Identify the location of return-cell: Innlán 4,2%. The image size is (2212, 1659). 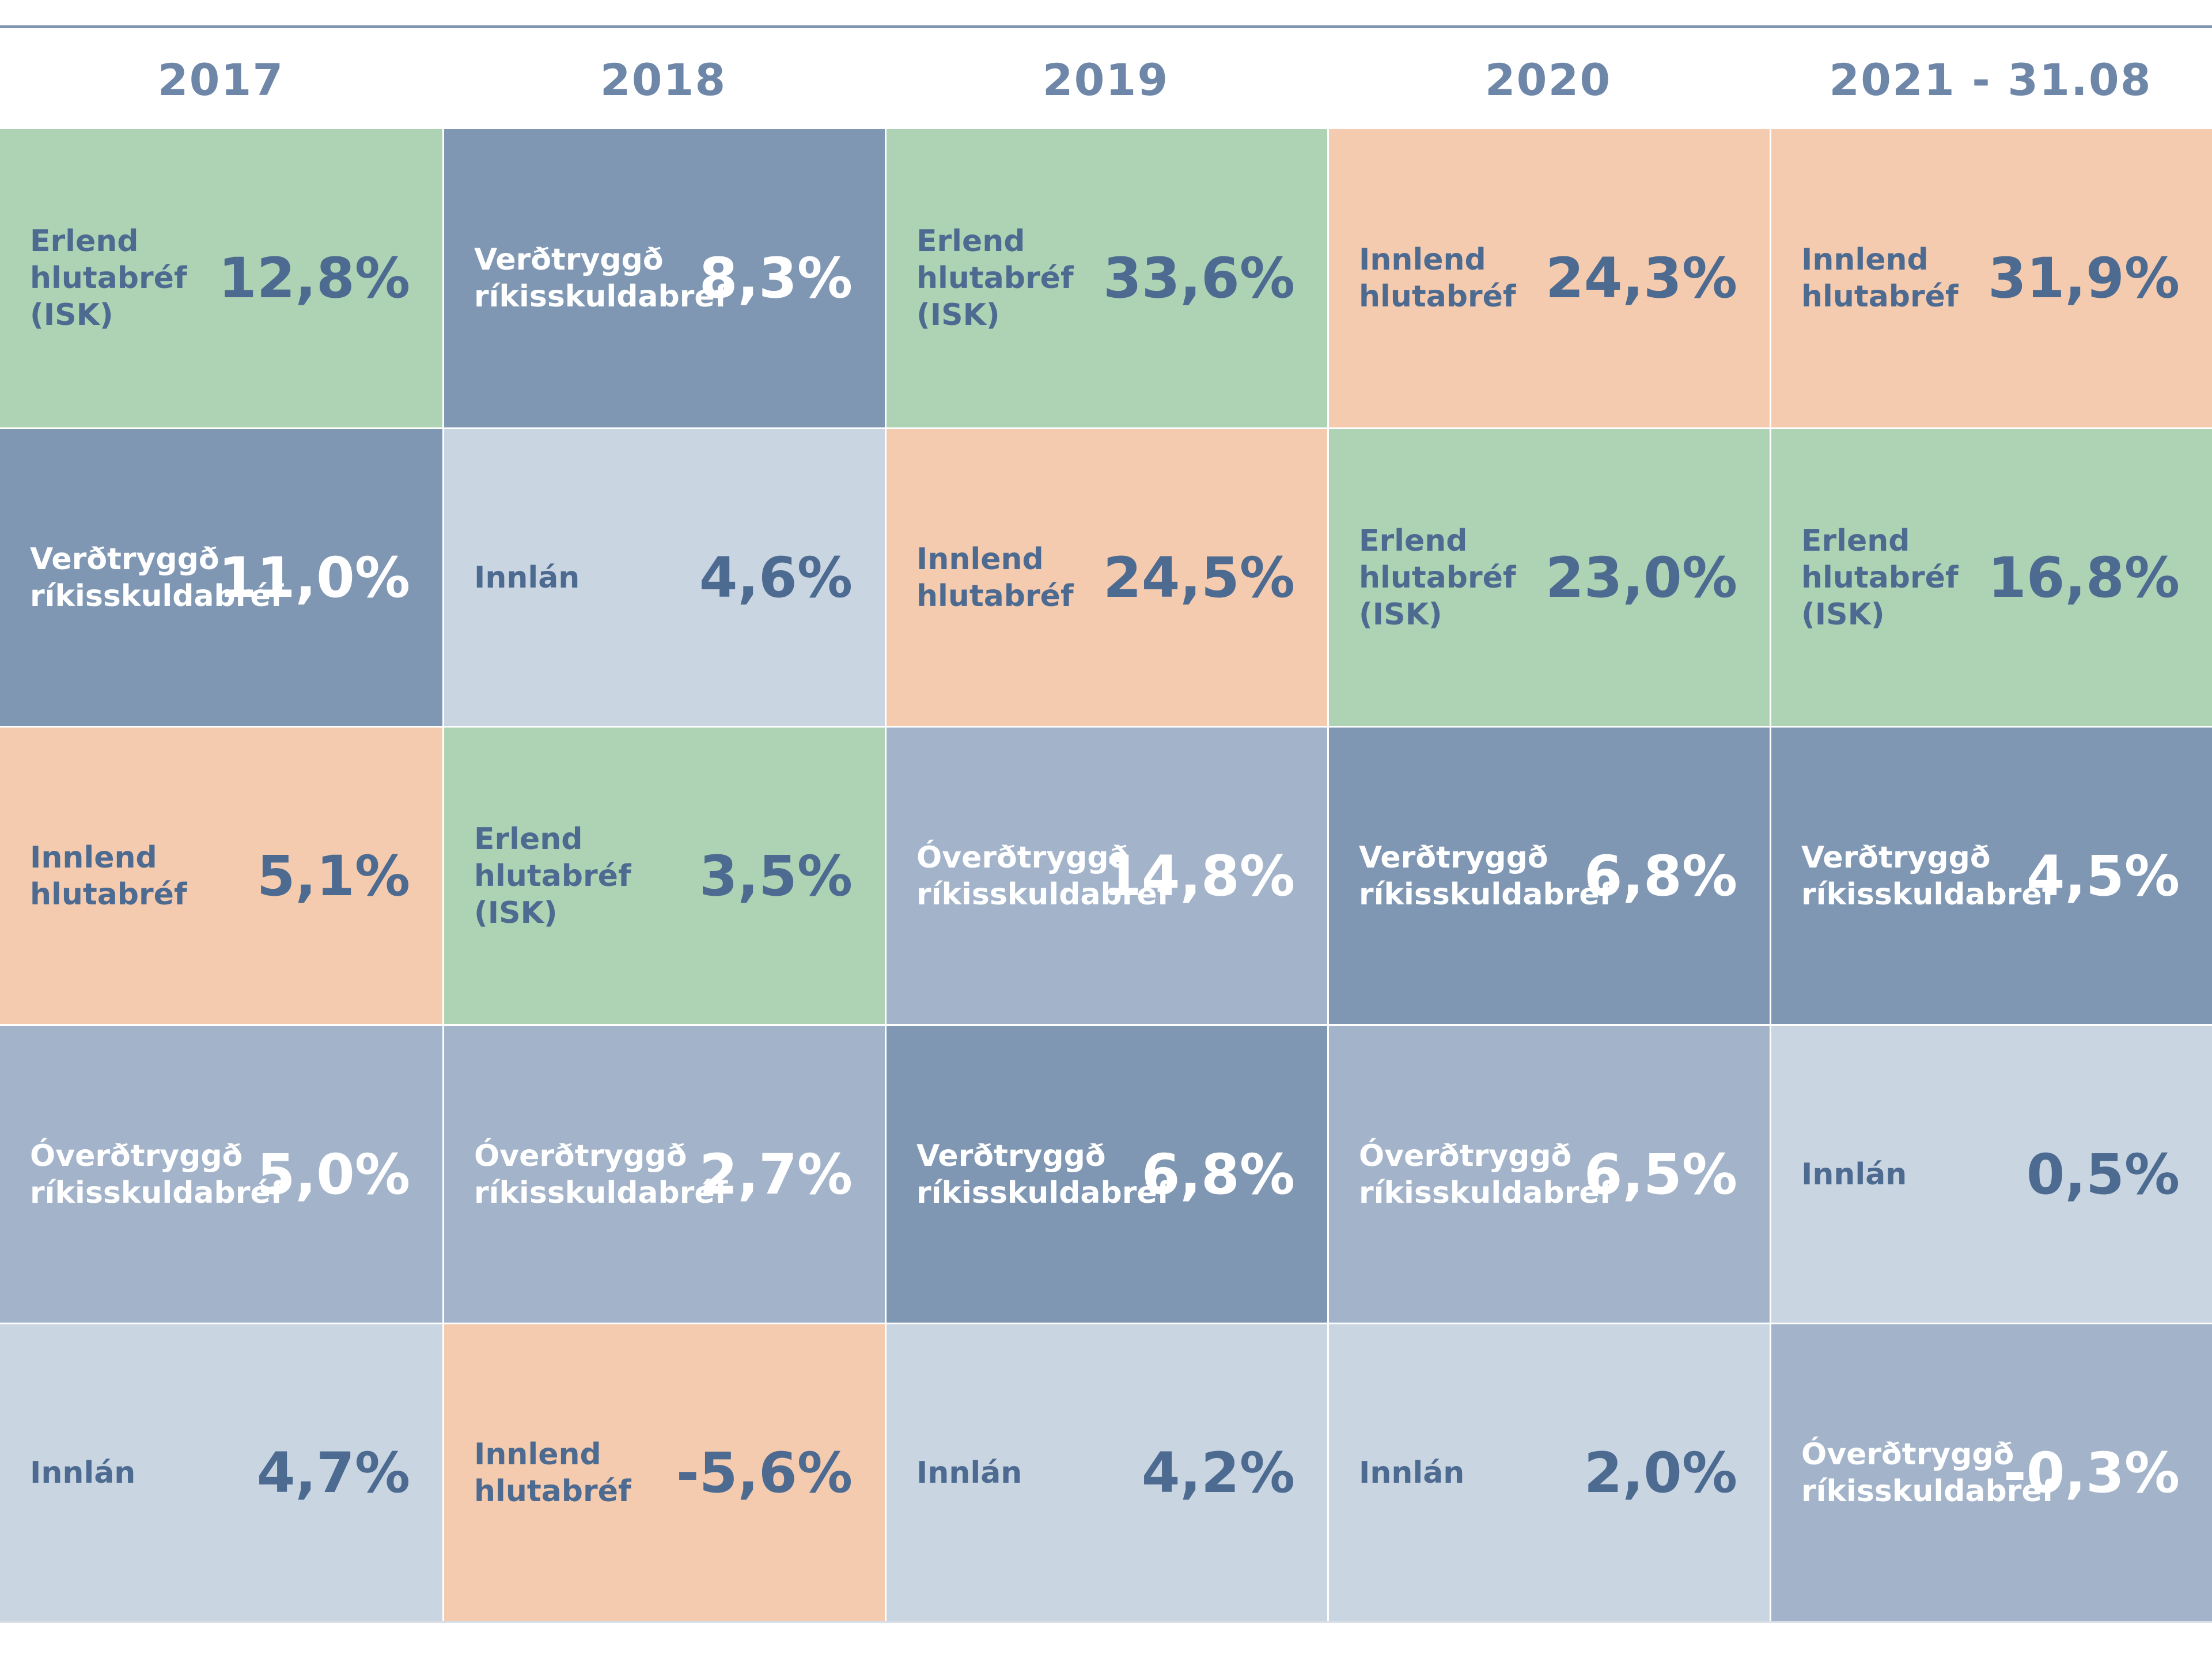
(1107, 1472).